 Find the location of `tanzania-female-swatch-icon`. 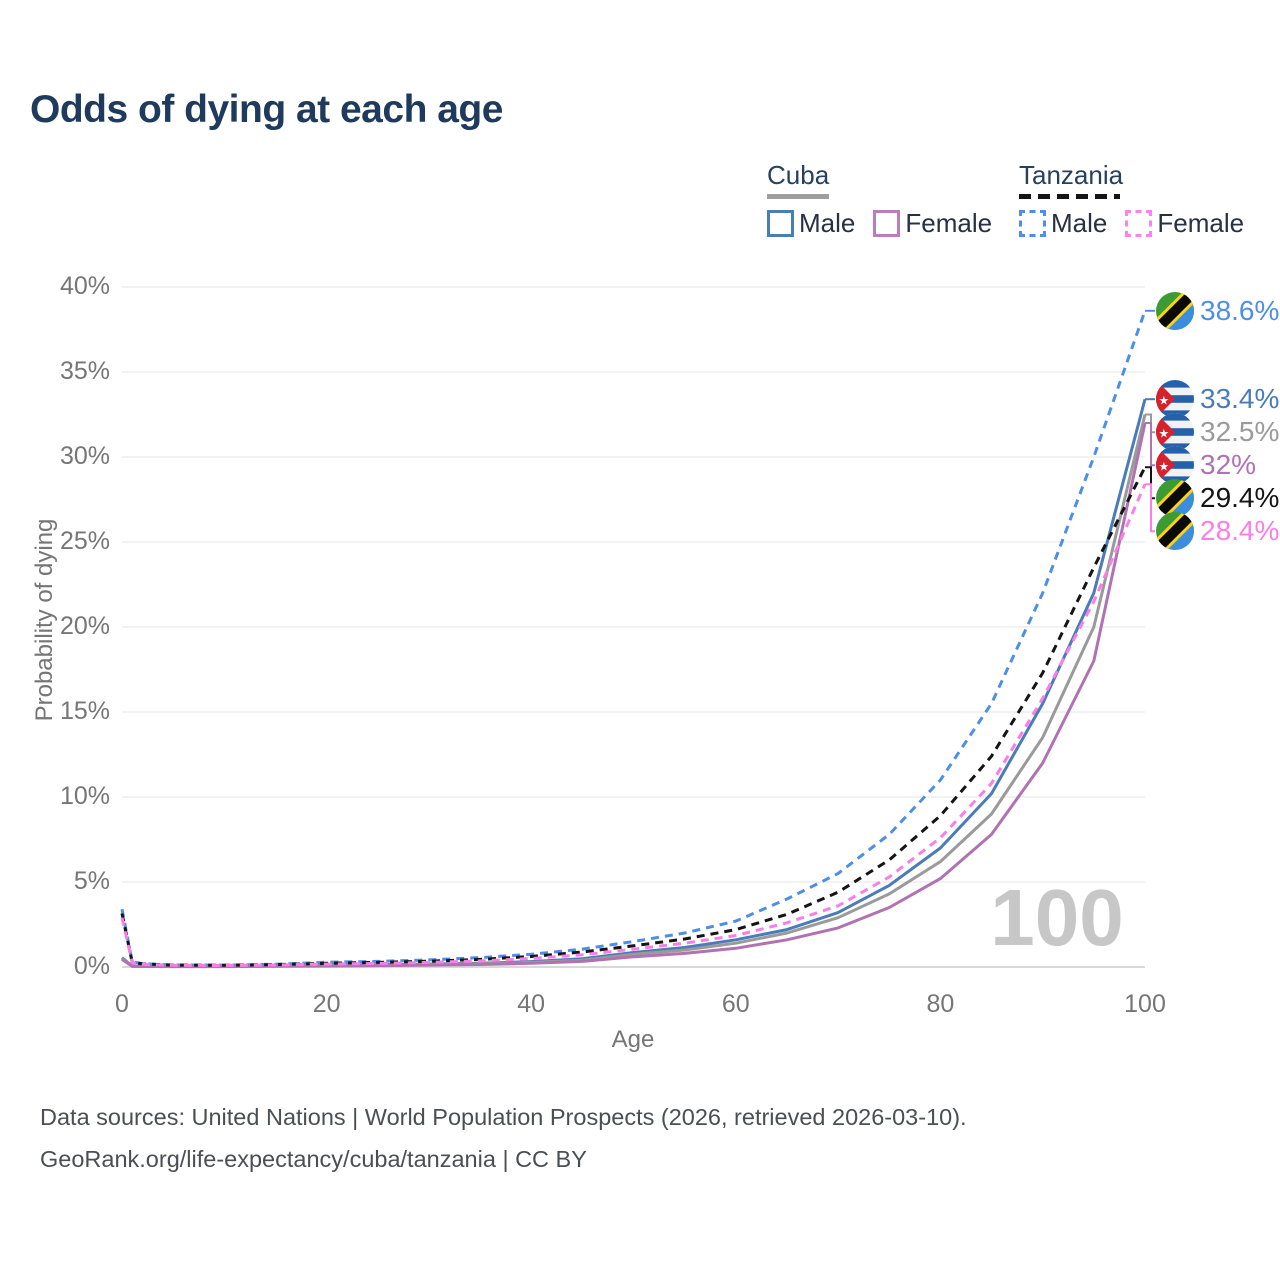

tanzania-female-swatch-icon is located at coordinates (1139, 223).